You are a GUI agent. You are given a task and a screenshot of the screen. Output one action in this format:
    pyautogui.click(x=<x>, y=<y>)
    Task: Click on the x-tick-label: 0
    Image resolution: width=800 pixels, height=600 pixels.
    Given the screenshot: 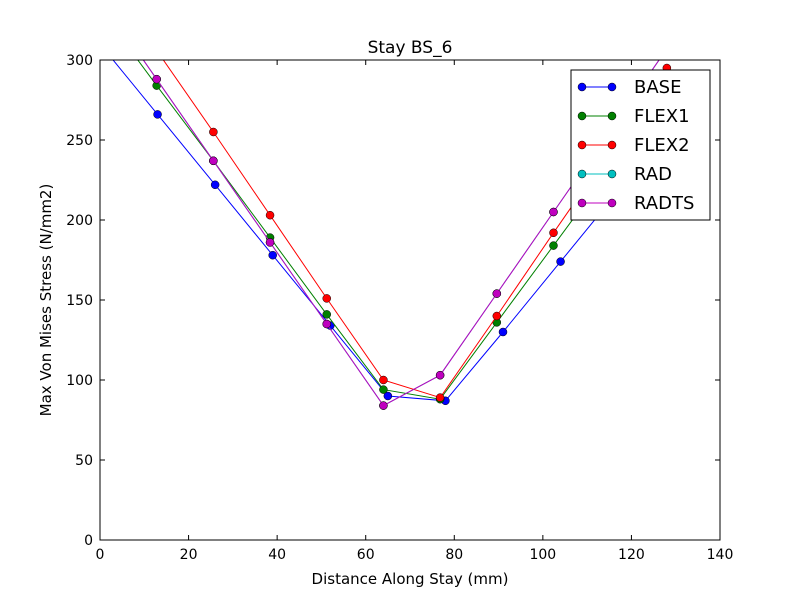 What is the action you would take?
    pyautogui.click(x=100, y=555)
    